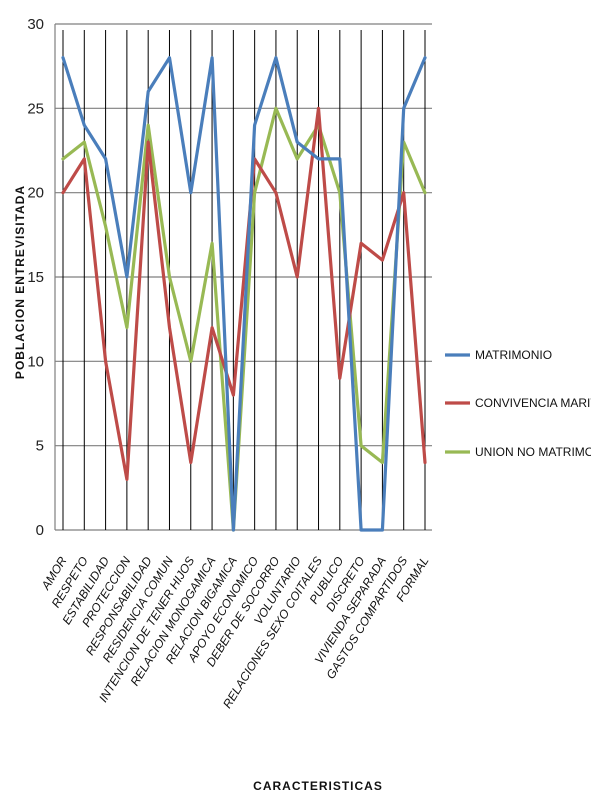 This screenshot has width=591, height=798. I want to click on y-tick-label: 10, so click(35, 361).